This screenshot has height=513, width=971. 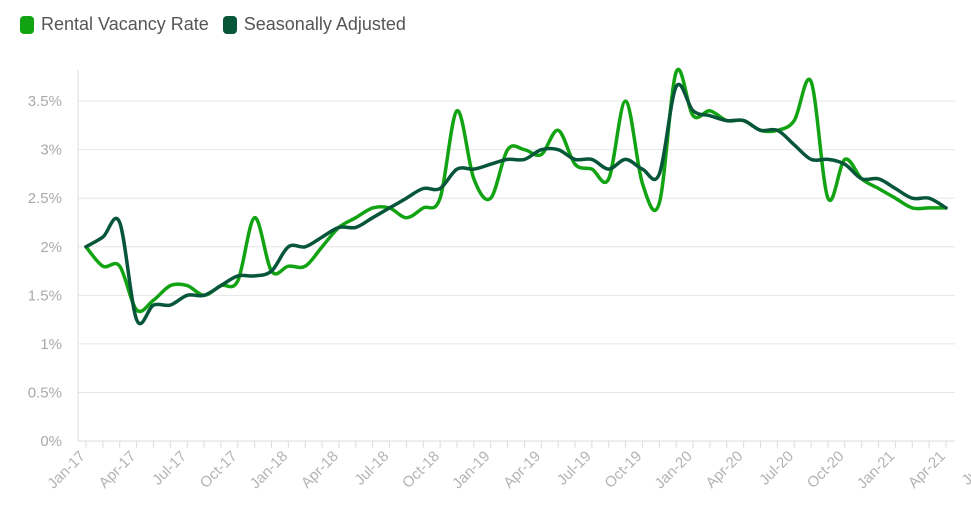 I want to click on x-tick-label: Apr-21, so click(x=927, y=470).